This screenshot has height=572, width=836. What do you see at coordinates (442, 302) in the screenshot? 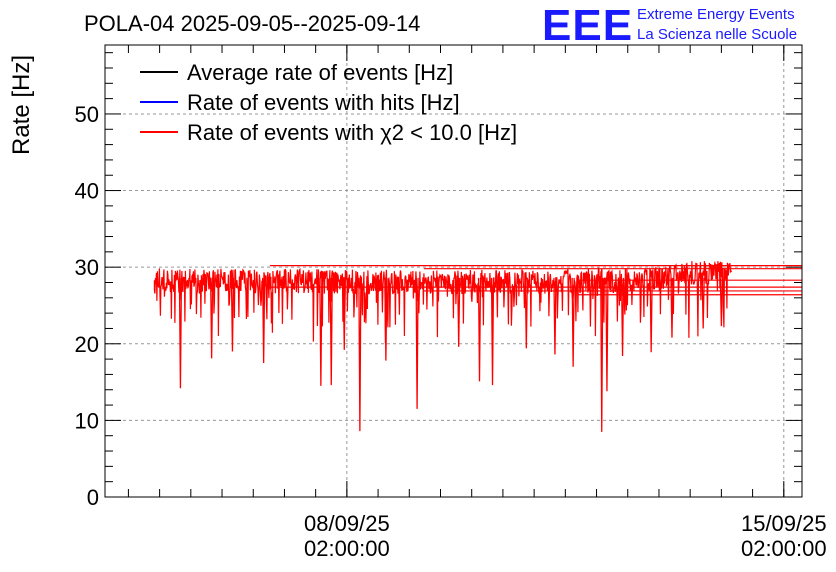
I see `series-chi2-rate-line` at bounding box center [442, 302].